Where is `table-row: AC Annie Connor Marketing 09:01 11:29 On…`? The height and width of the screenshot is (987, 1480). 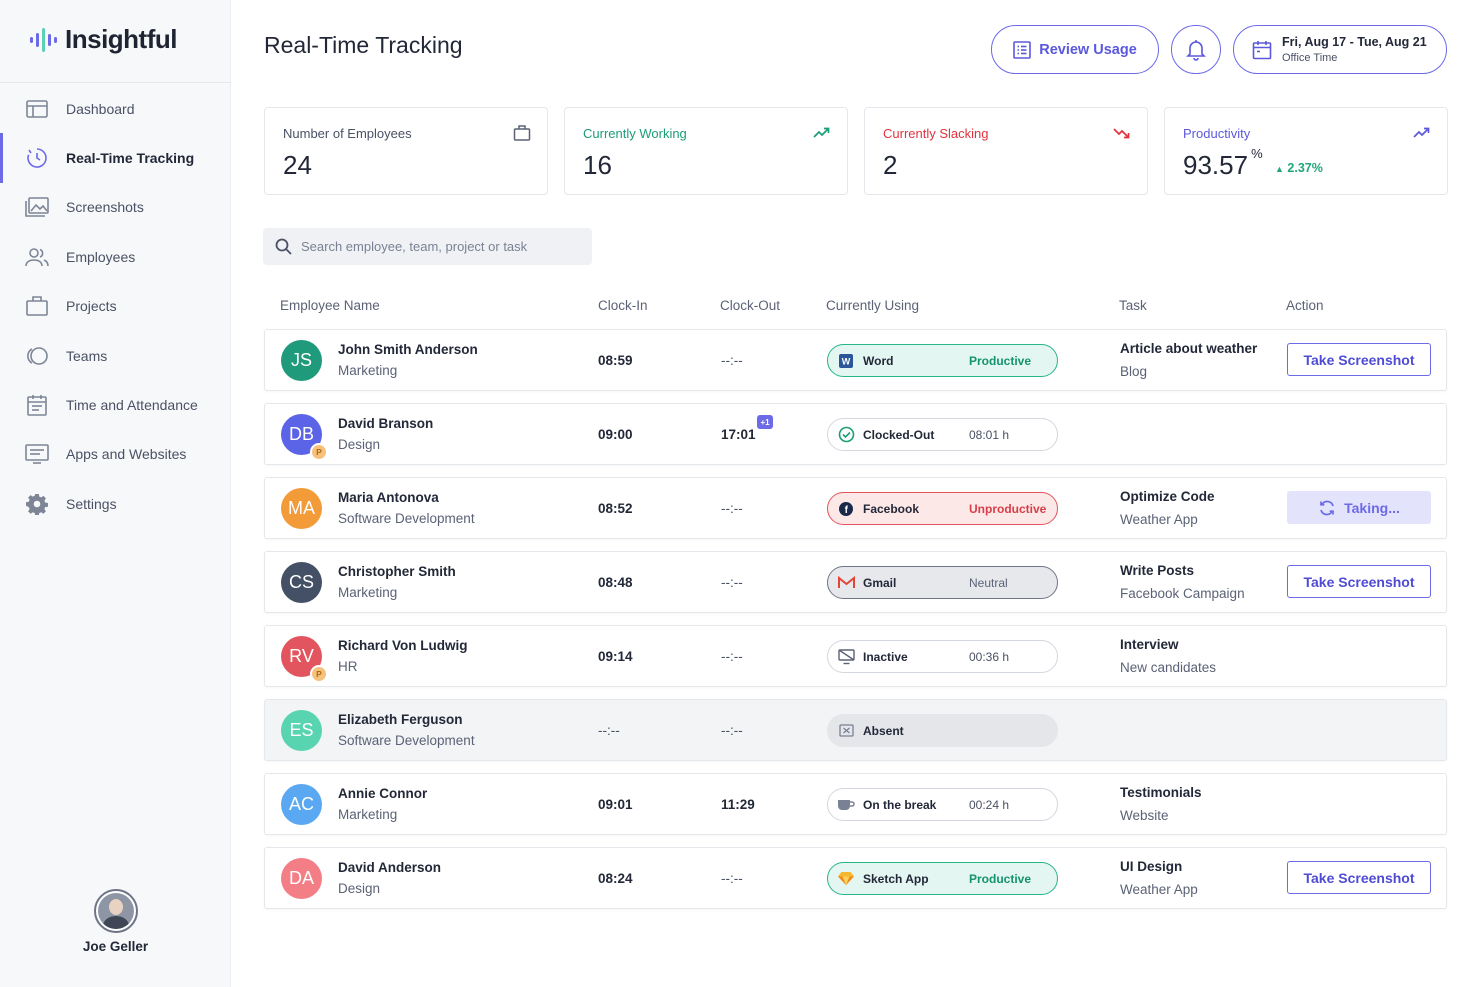
table-row: AC Annie Connor Marketing 09:01 11:29 On… is located at coordinates (855, 804).